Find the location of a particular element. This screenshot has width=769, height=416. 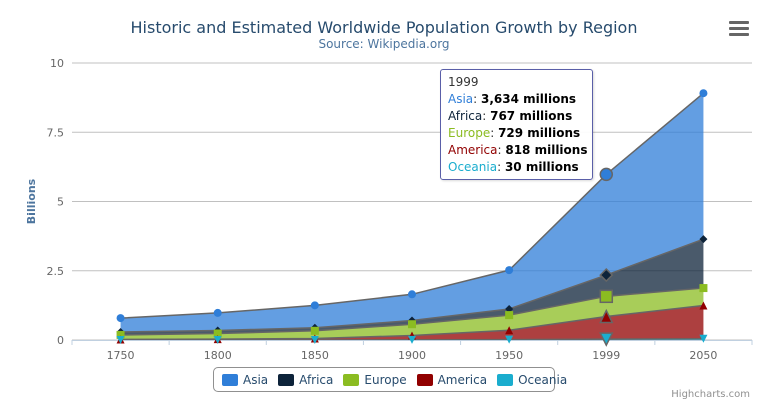

tooltip-value: 818 millions is located at coordinates (546, 150).